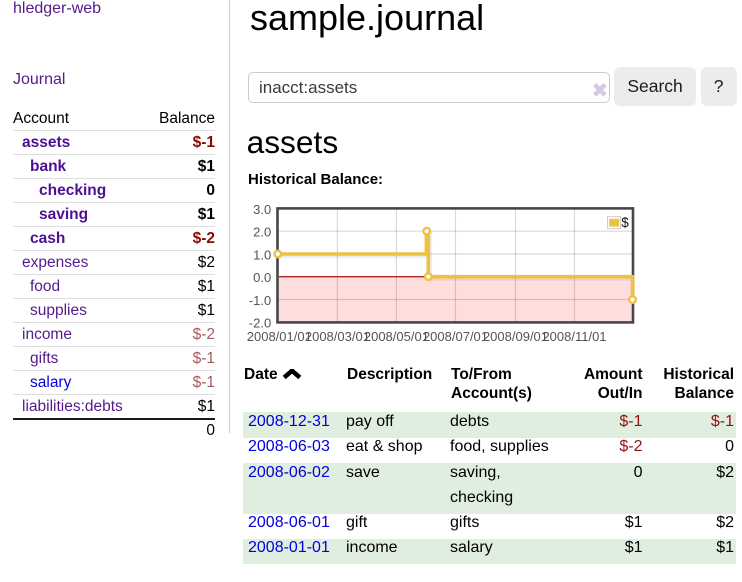  Describe the element at coordinates (455, 336) in the screenshot. I see `svg-text: 2008/07/01` at that location.